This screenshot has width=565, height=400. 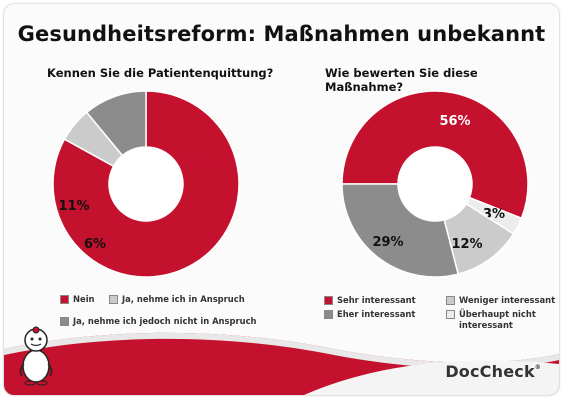 I want to click on slice-value-label: 56%, so click(x=454, y=121).